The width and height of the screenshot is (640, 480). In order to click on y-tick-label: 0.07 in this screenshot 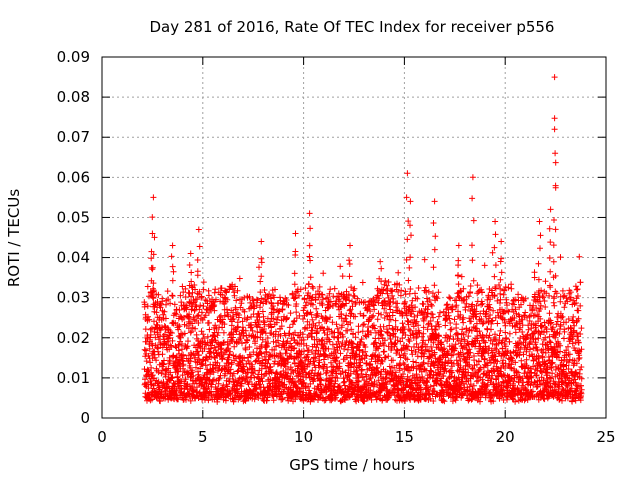, I will do `click(73, 137)`.